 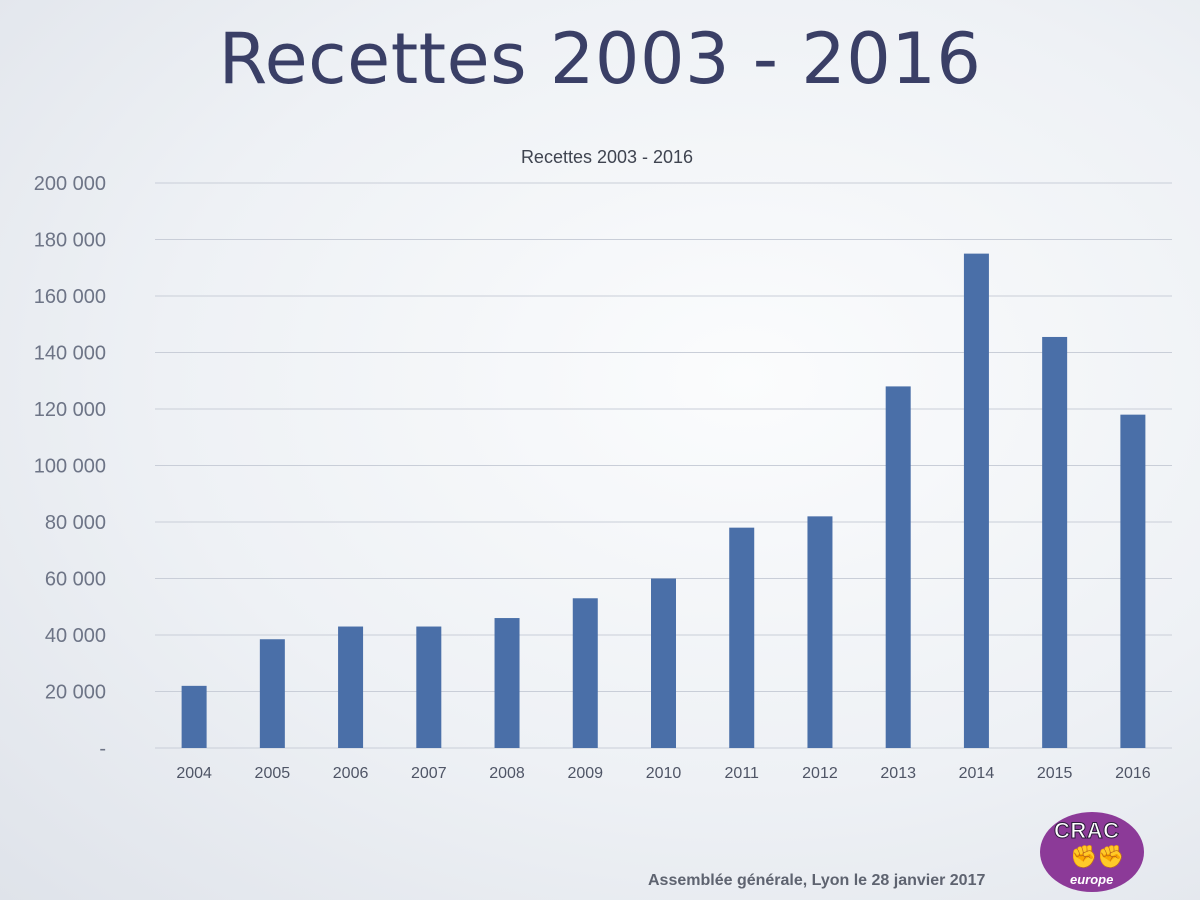 I want to click on bar-2012, so click(x=820, y=632).